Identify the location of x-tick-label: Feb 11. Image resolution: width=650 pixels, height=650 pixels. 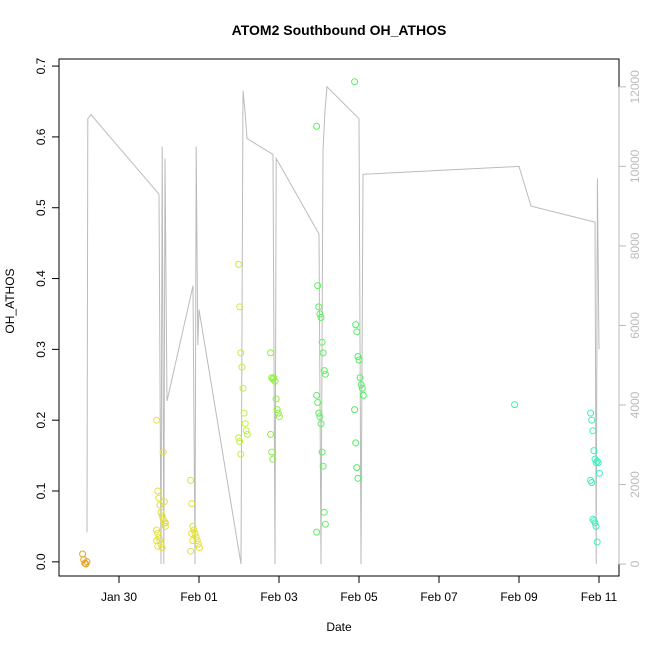
(599, 597).